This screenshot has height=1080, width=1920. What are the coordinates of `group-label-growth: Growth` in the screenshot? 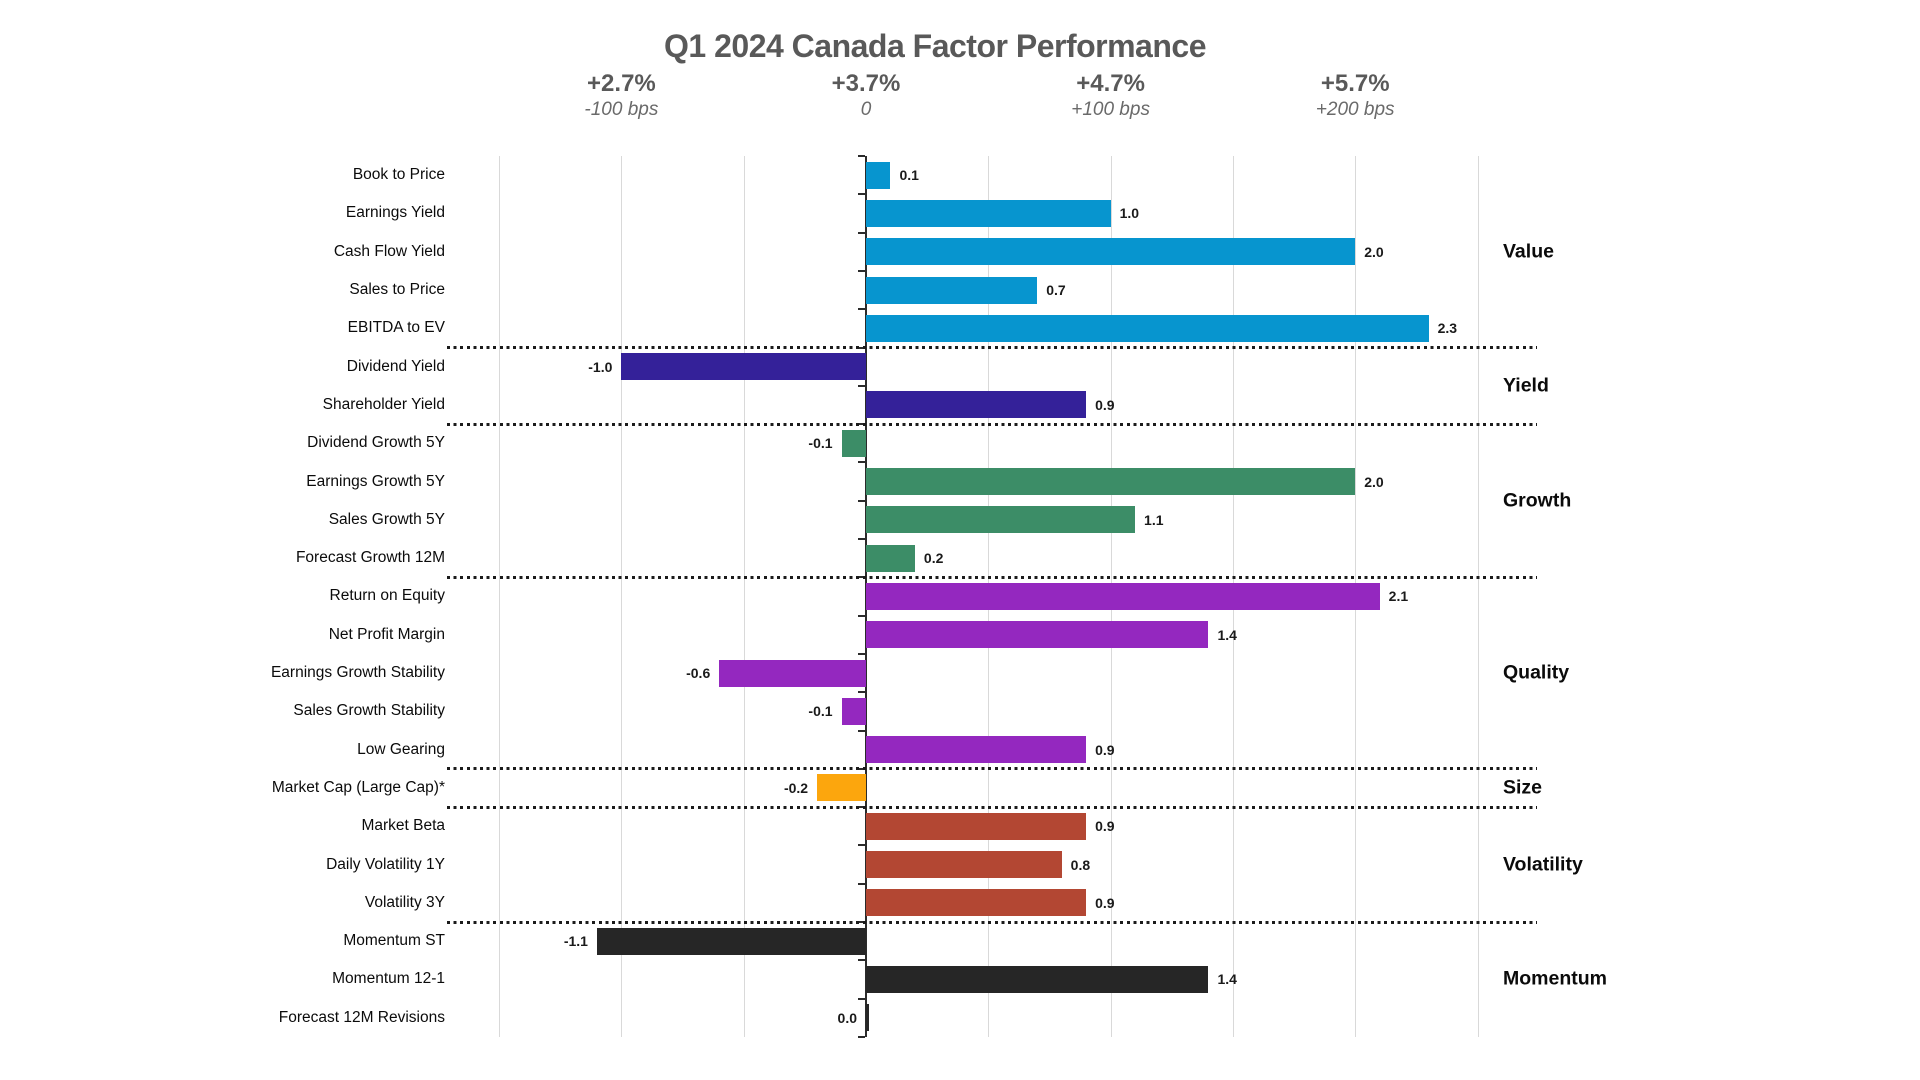 It's located at (1537, 500).